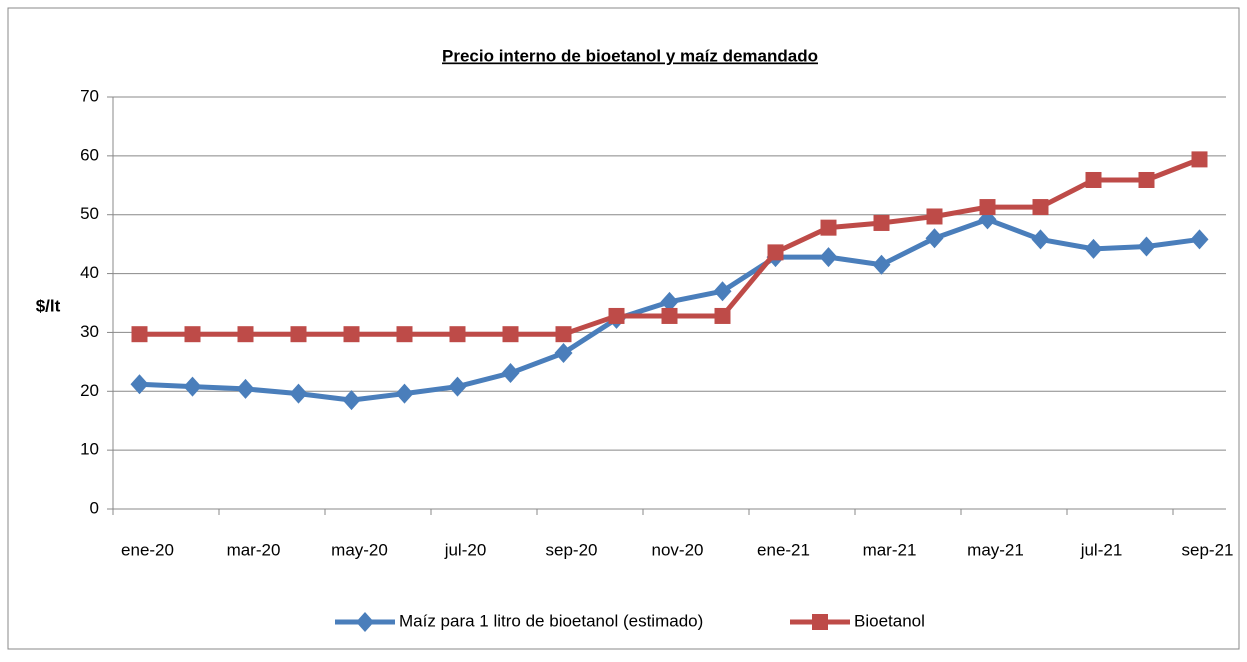 This screenshot has width=1247, height=662. Describe the element at coordinates (89, 449) in the screenshot. I see `y-tick-label: 10` at that location.